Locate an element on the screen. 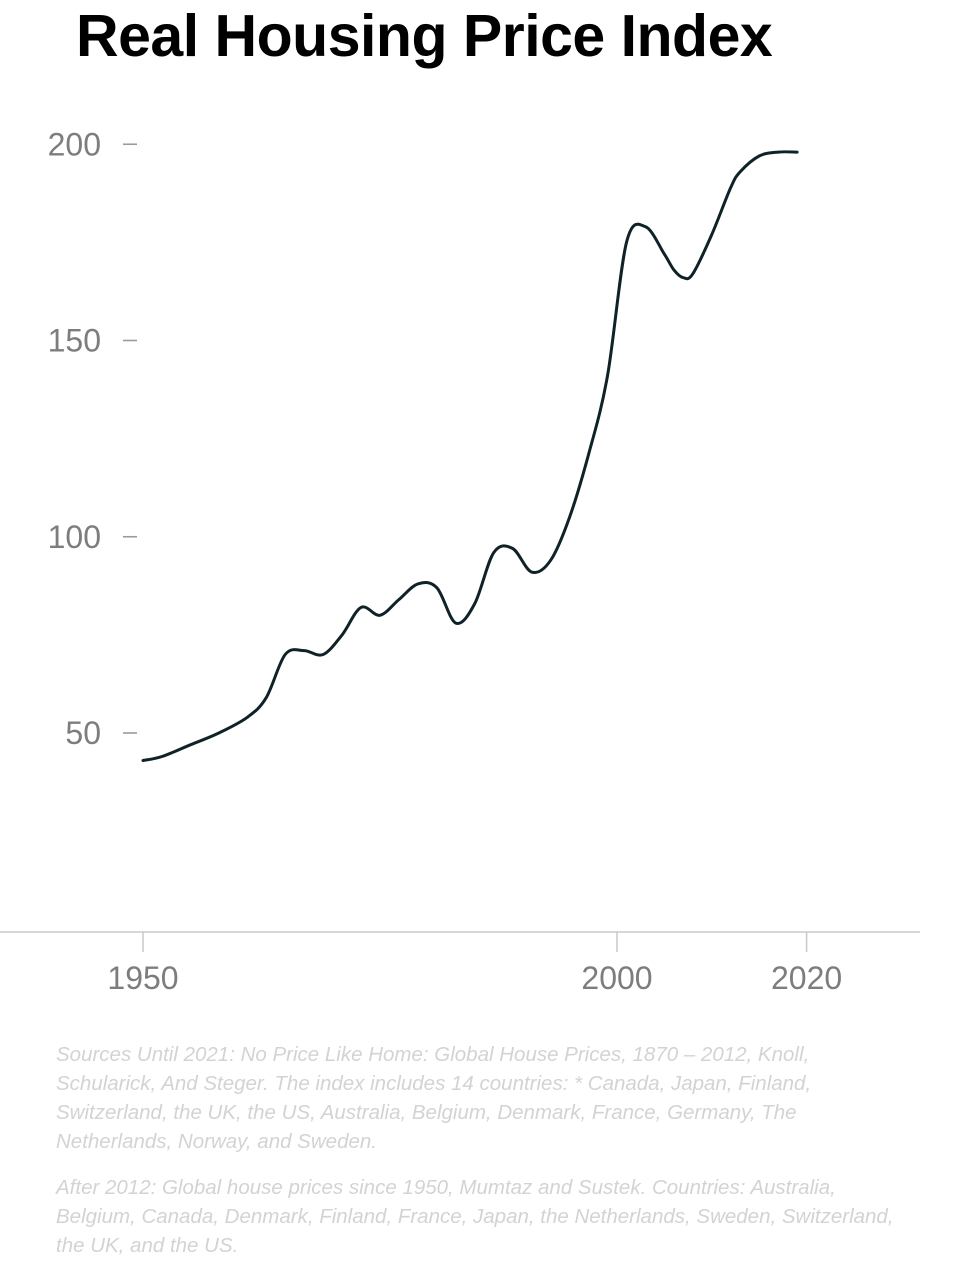 The image size is (959, 1281). y-tick-label-50: 50 is located at coordinates (83, 733).